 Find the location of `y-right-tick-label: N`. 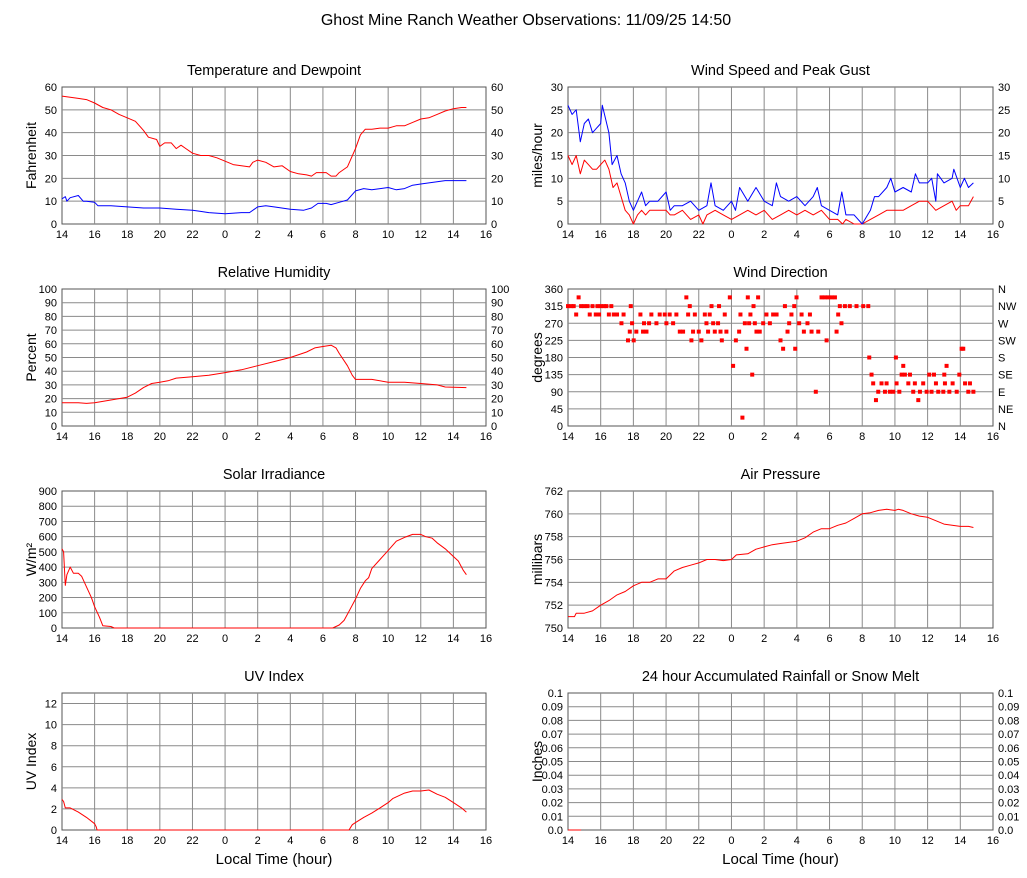

y-right-tick-label: N is located at coordinates (1002, 427).